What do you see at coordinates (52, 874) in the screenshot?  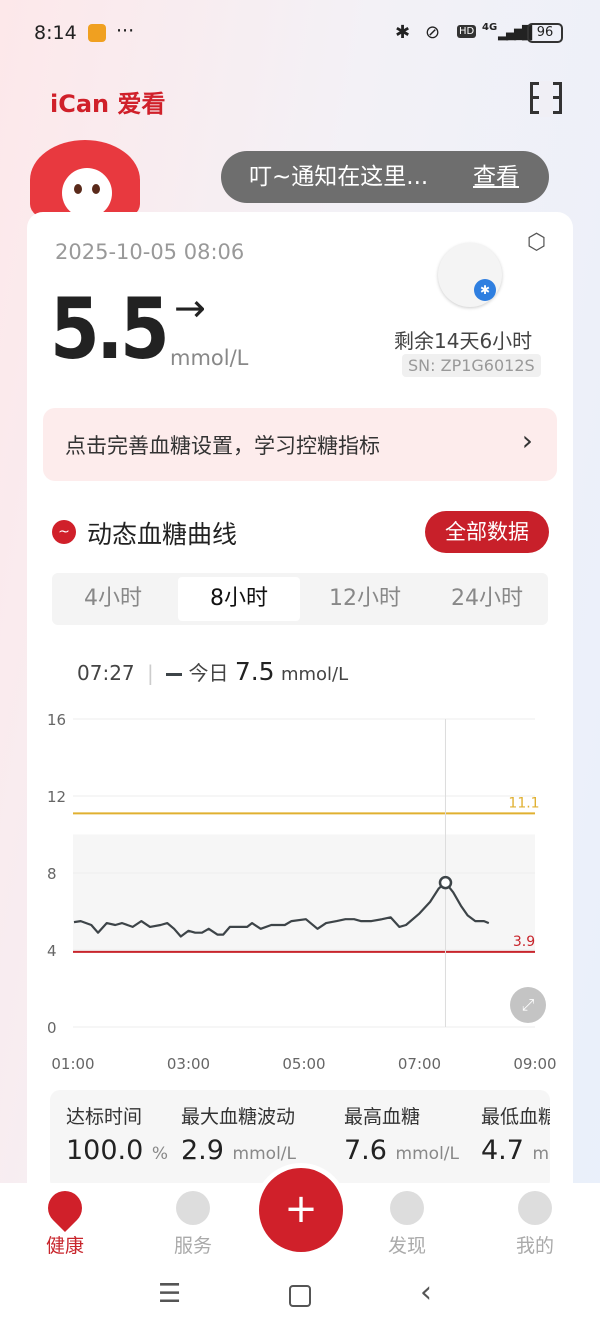 I see `y-tick-label: 8` at bounding box center [52, 874].